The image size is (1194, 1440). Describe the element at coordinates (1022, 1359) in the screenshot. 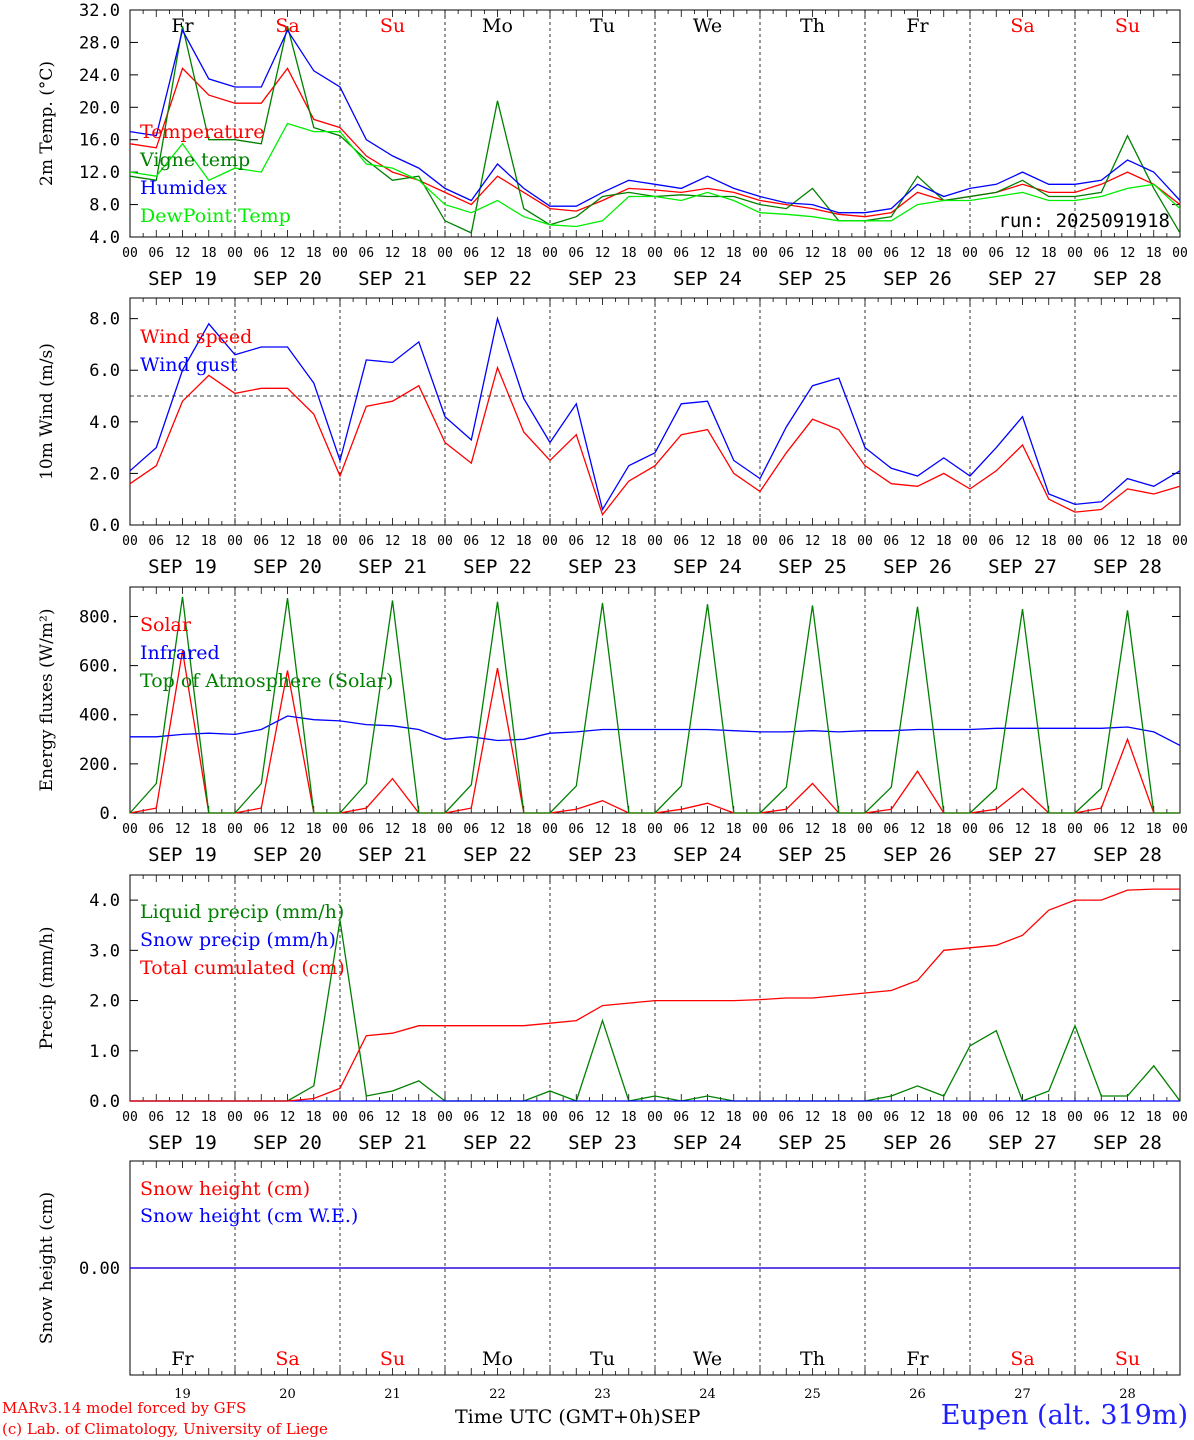

I see `day-of-week-label: Sa` at that location.